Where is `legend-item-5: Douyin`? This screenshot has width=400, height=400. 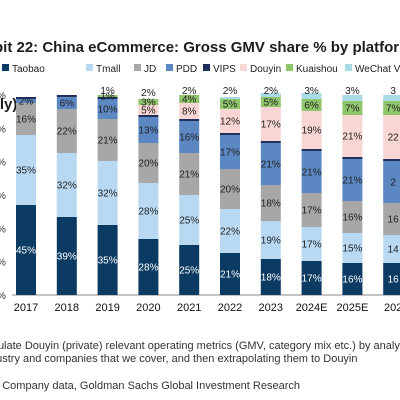 legend-item-5: Douyin is located at coordinates (260, 70).